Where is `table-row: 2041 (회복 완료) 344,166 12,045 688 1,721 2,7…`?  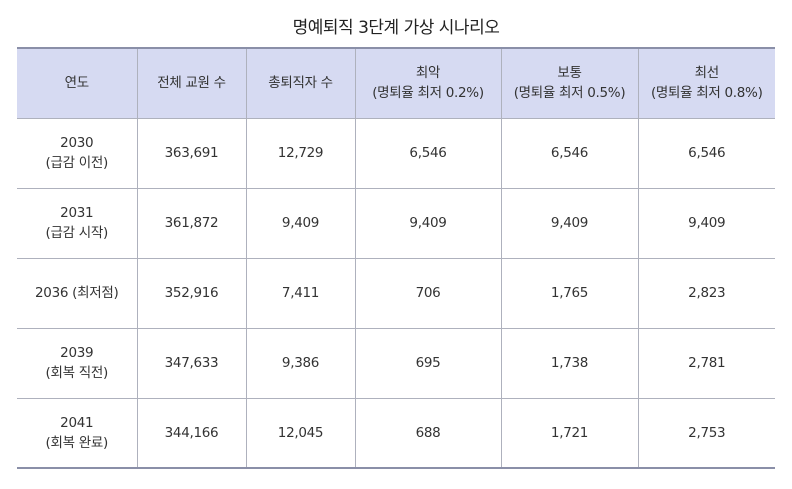 table-row: 2041 (회복 완료) 344,166 12,045 688 1,721 2,7… is located at coordinates (396, 433).